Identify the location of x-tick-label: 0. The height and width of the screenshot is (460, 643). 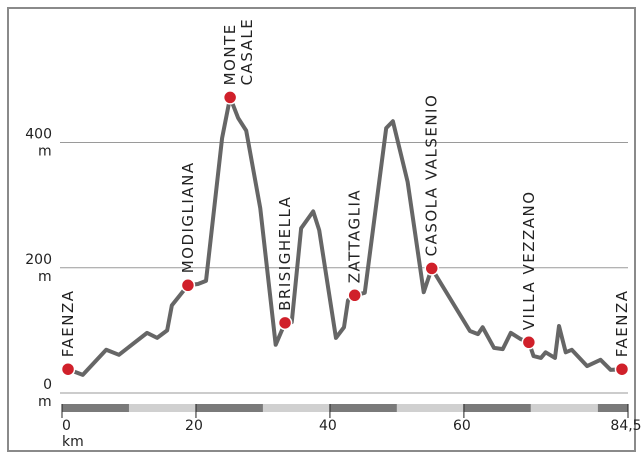
(66, 426).